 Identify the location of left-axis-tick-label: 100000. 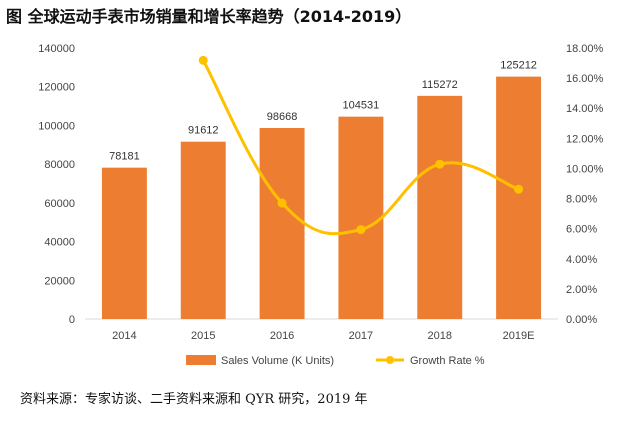
(56, 126).